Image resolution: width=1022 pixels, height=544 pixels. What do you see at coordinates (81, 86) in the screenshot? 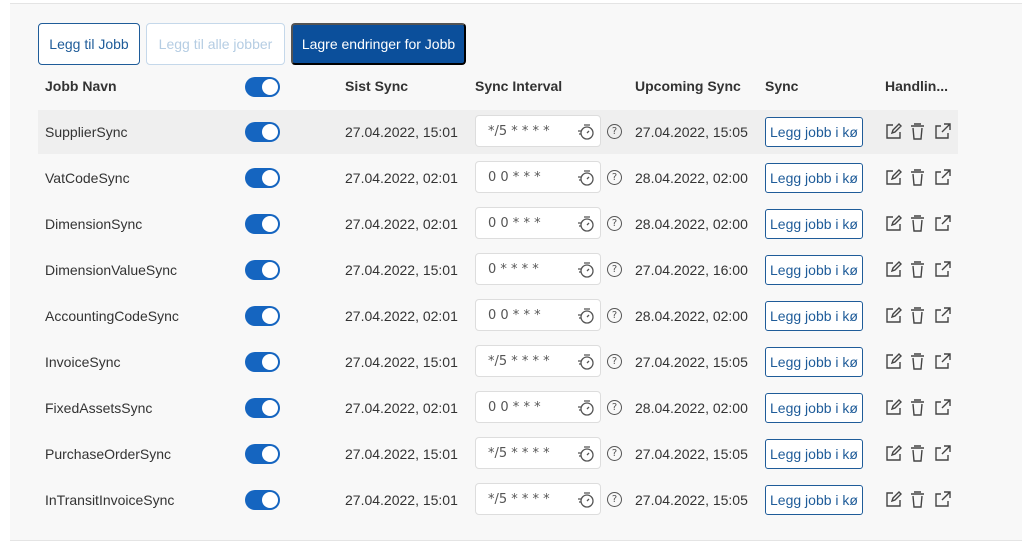
I see `col-header-name: Jobb Navn` at bounding box center [81, 86].